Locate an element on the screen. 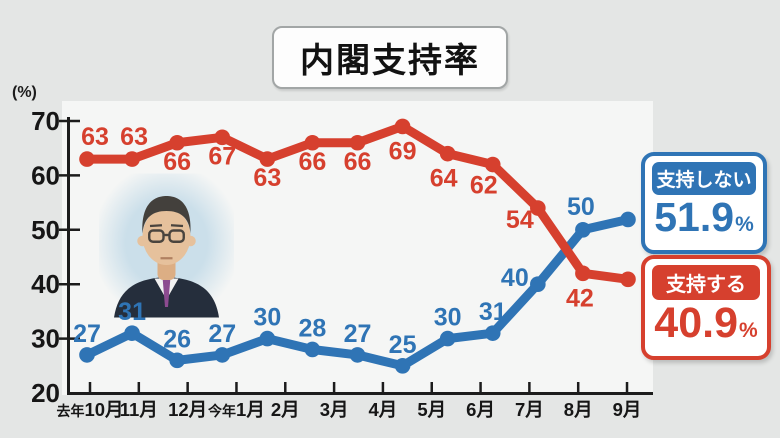 This screenshot has height=438, width=780. x-month-label: 6月 is located at coordinates (480, 409).